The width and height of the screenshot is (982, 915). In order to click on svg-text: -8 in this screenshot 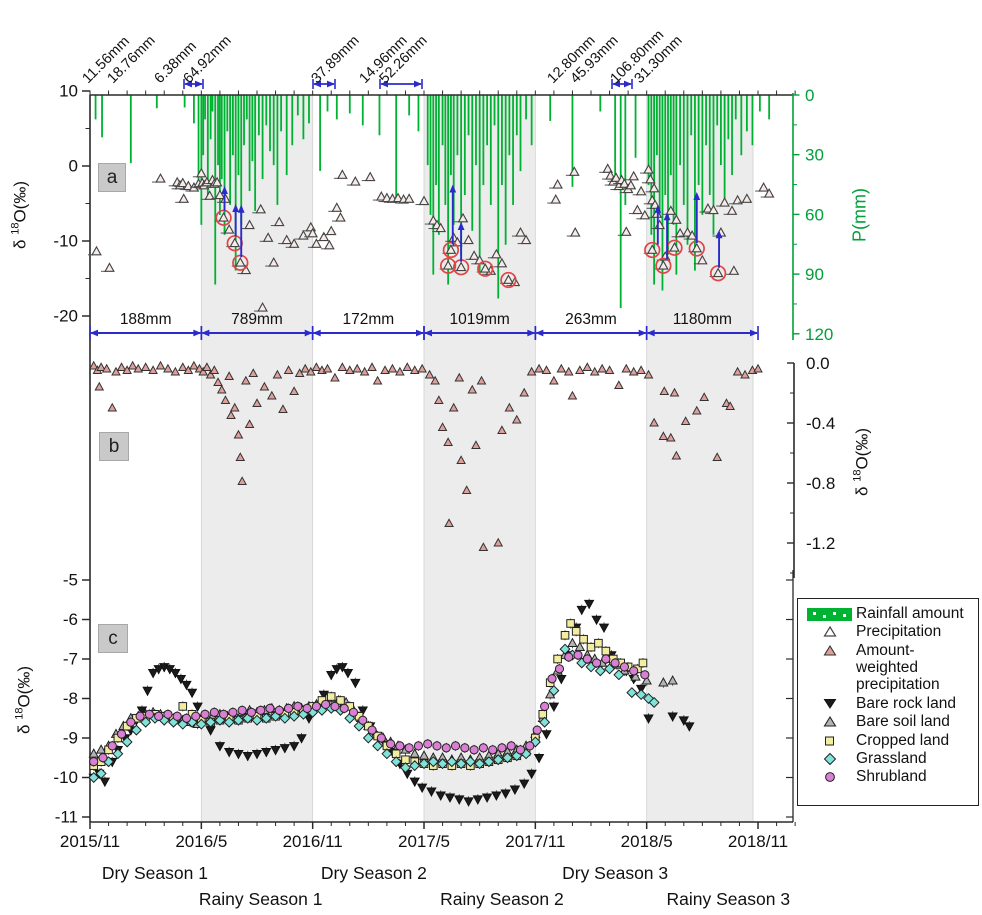, I will do `click(70, 698)`.